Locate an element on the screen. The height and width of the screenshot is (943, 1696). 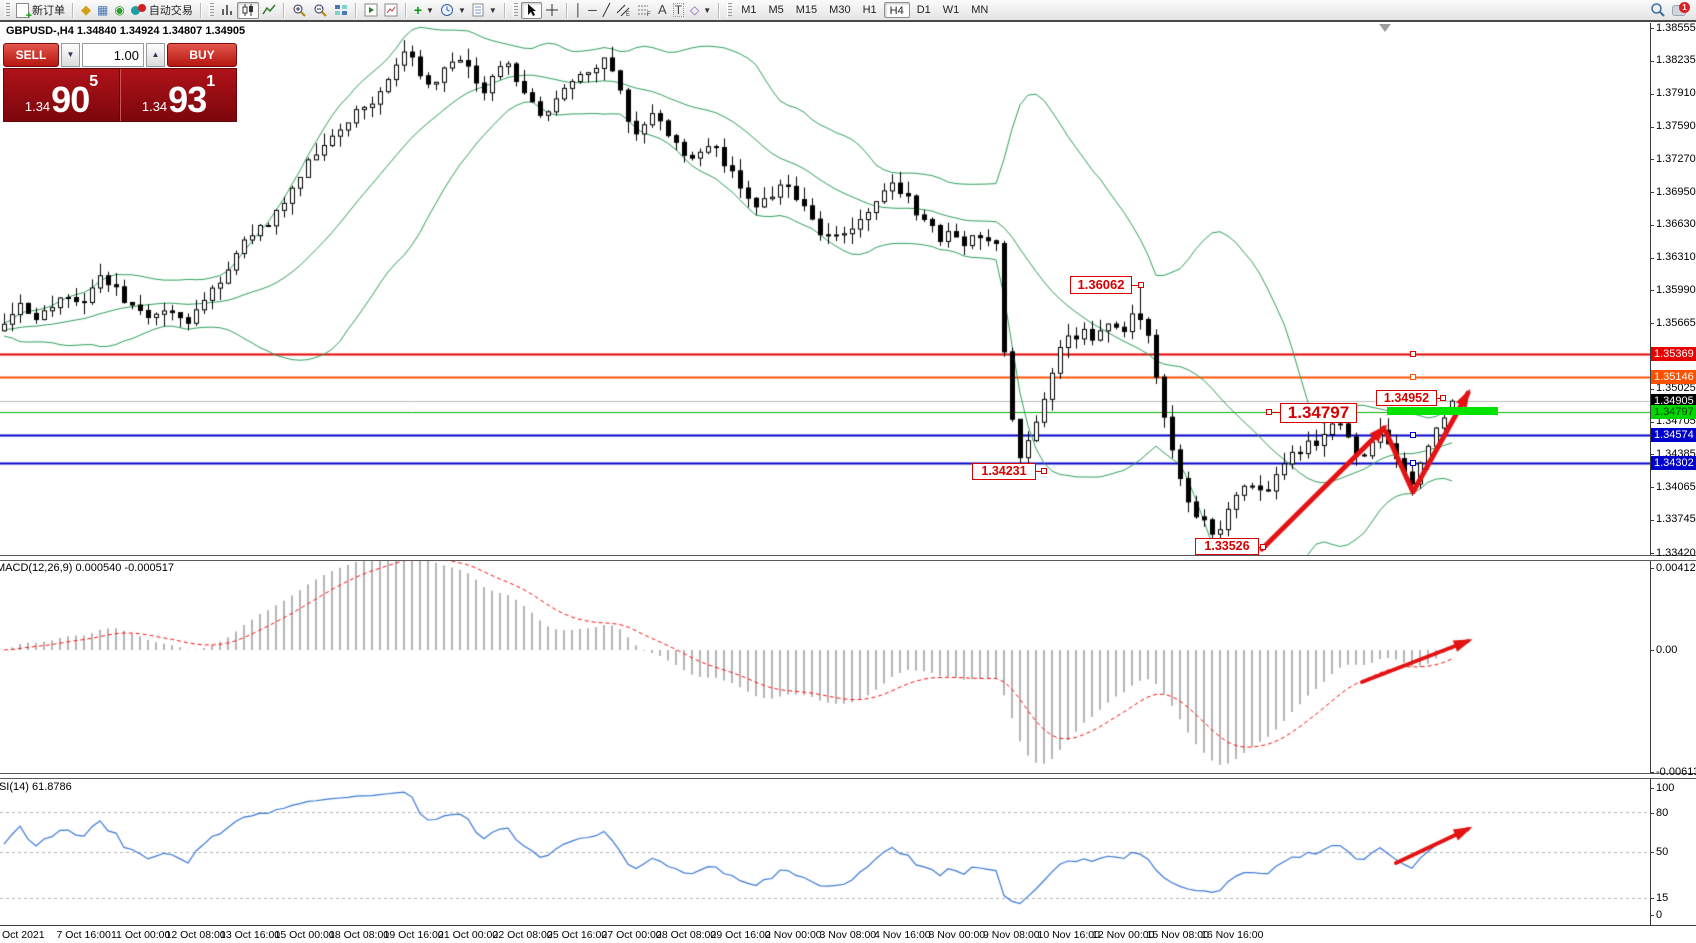
bar-chart-button is located at coordinates (227, 10).